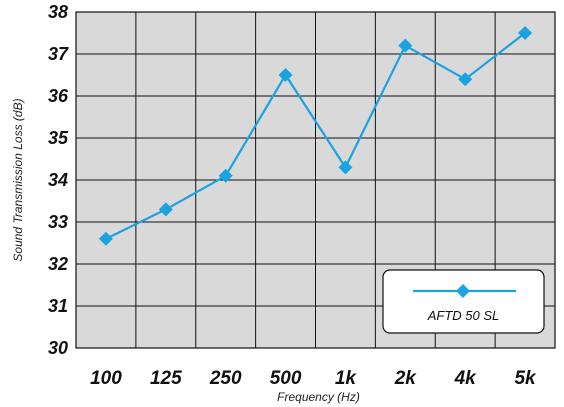 The width and height of the screenshot is (564, 407). I want to click on legend-box, so click(463, 301).